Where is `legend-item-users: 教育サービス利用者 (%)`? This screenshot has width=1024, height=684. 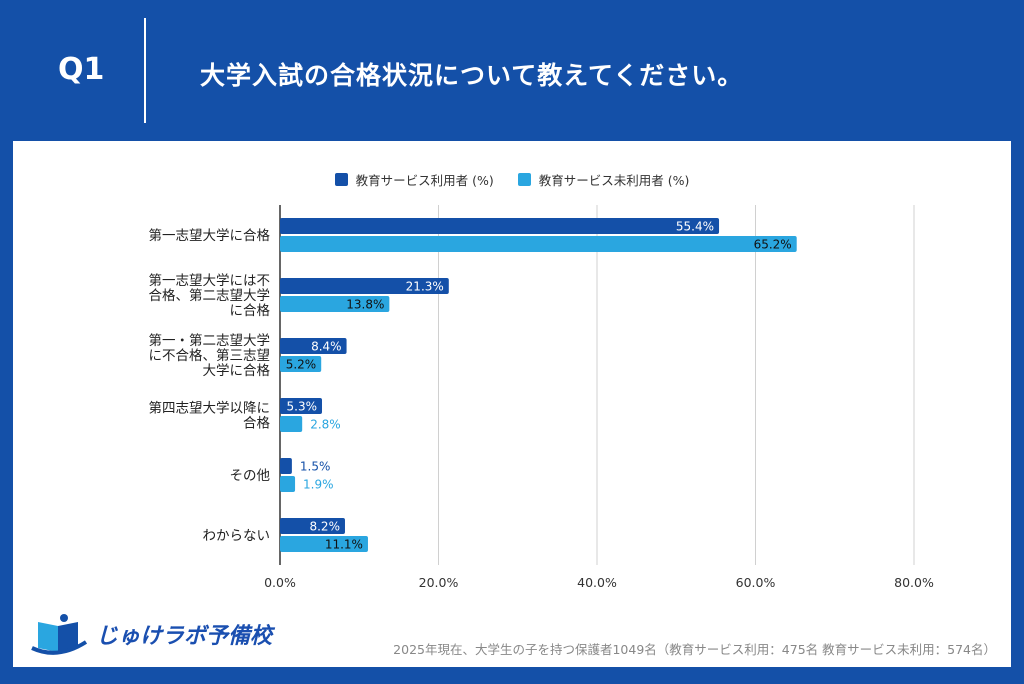
legend-item-users: 教育サービス利用者 (%) is located at coordinates (414, 179).